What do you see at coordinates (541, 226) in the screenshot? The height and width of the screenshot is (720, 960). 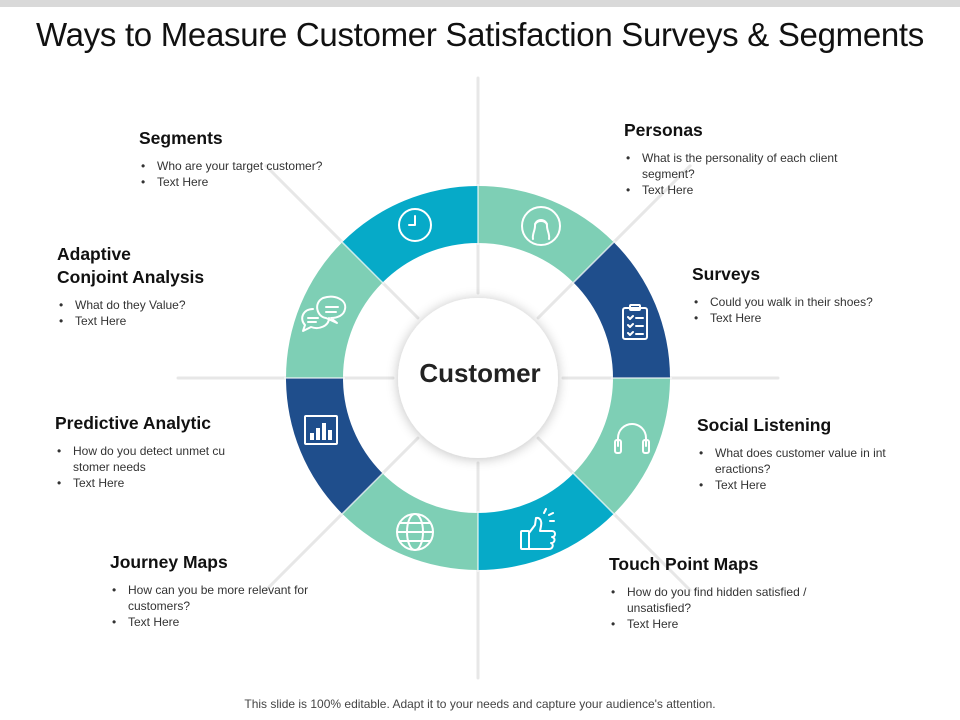 I see `user-icon` at bounding box center [541, 226].